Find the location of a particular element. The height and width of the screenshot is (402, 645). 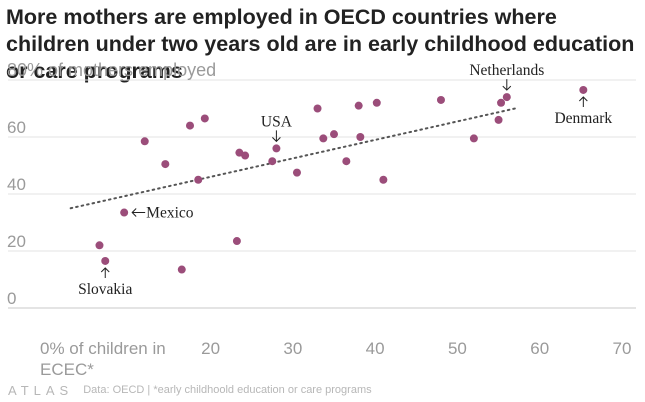

y-tick-label-80: 80% of mothers employed is located at coordinates (111, 70).